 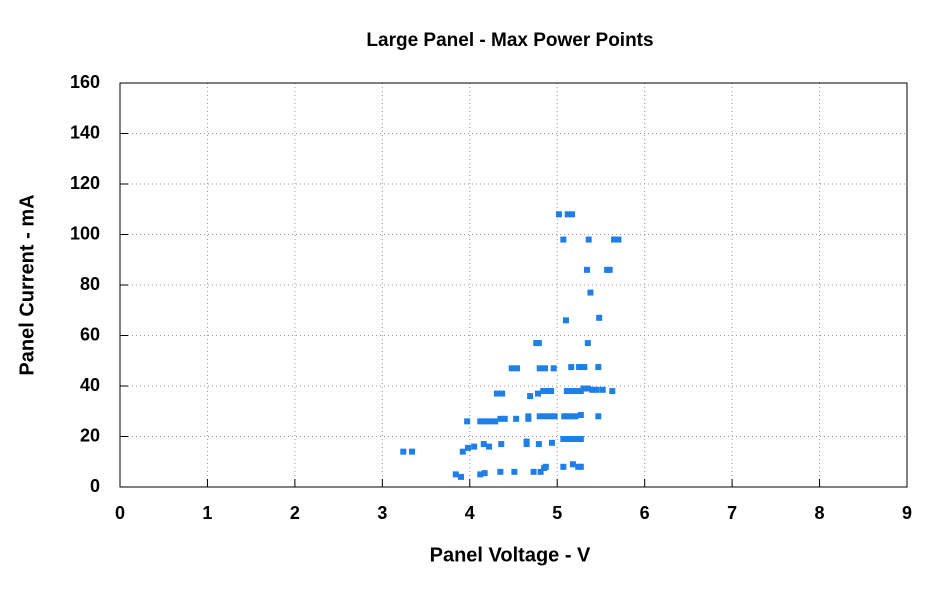 I want to click on y-tick-label: 0, so click(x=95, y=486).